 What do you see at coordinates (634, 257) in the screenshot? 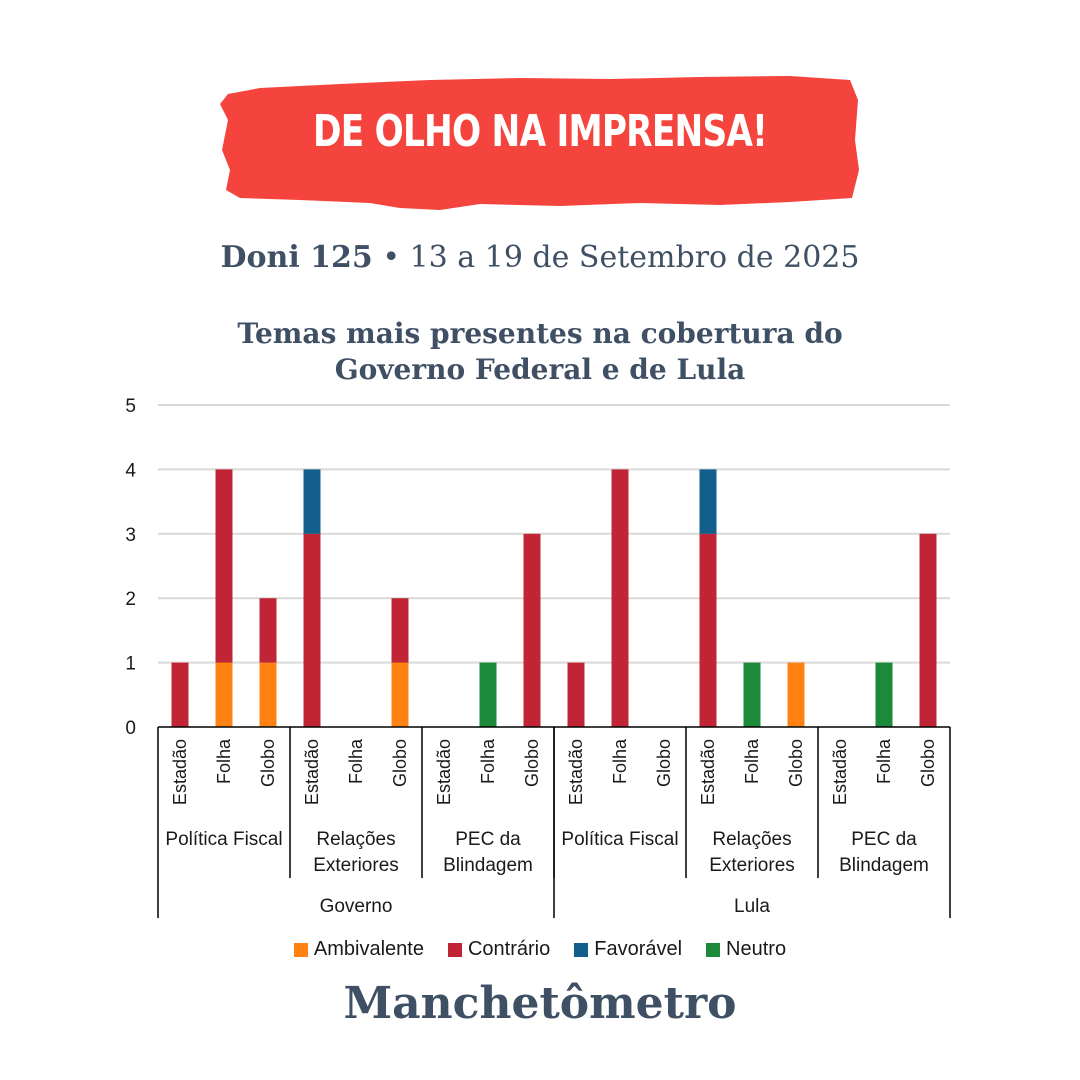
I see `edition-date: 13 a 19 de Setembro de 2025` at bounding box center [634, 257].